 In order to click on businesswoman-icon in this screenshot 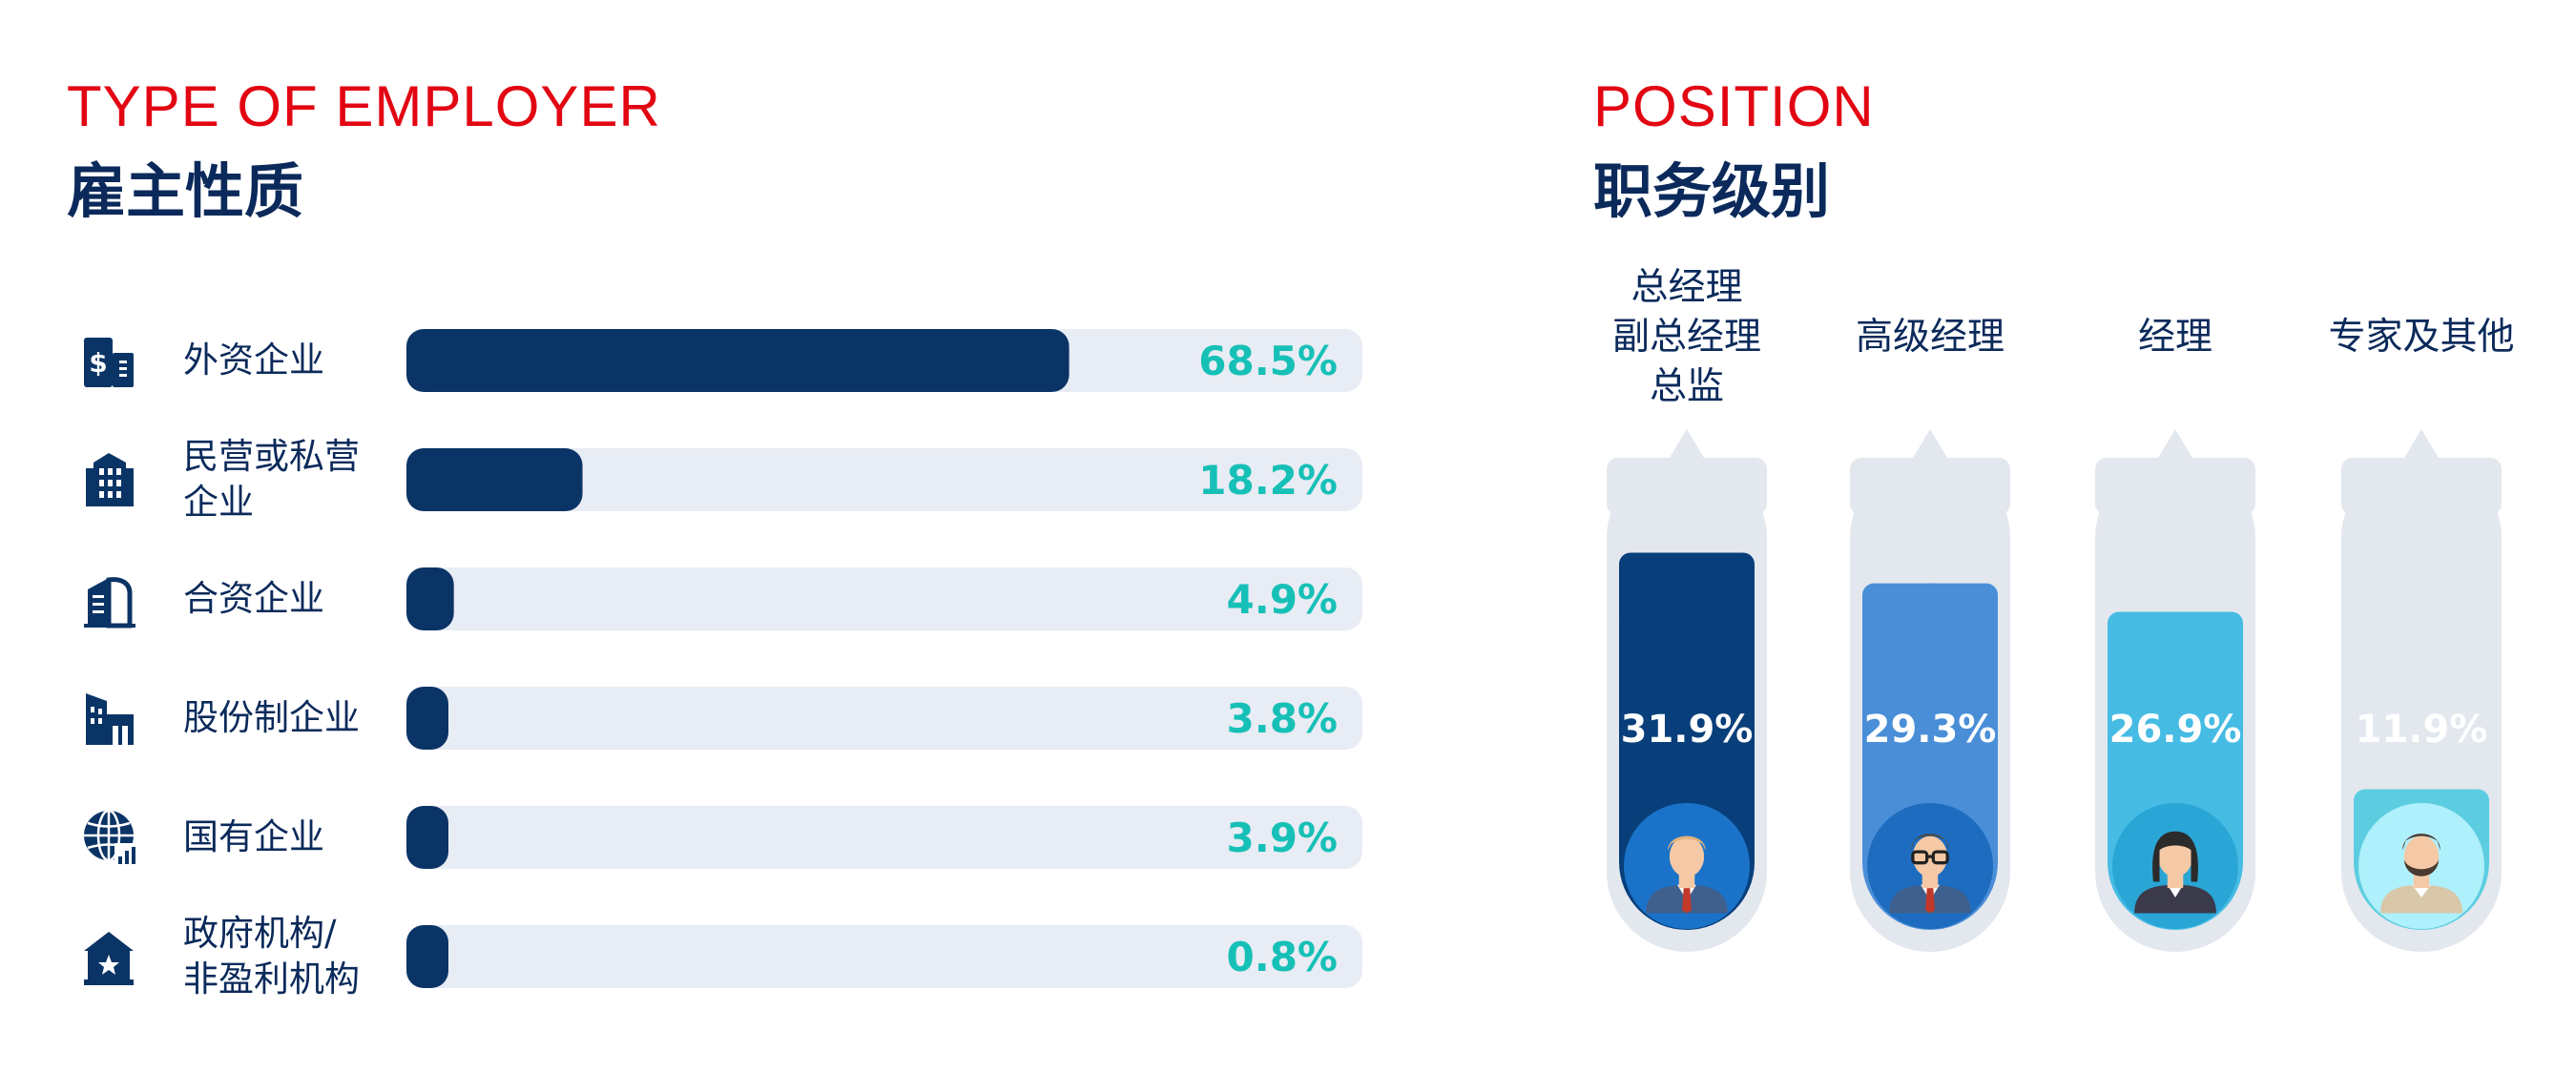, I will do `click(2175, 866)`.